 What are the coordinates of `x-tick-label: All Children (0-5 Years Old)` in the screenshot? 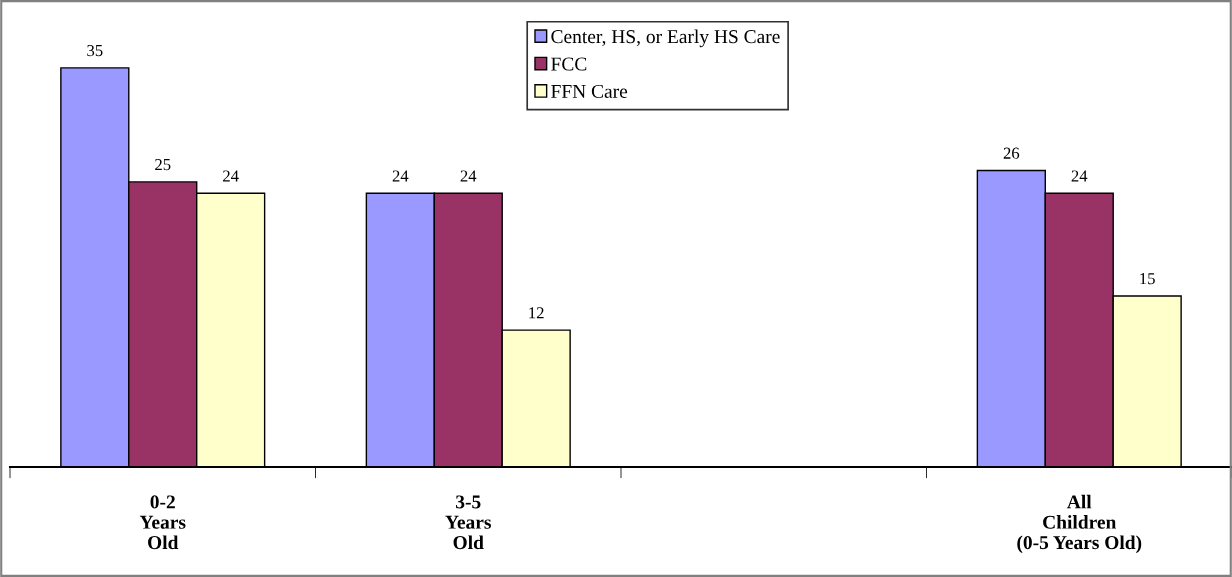 It's located at (1079, 524).